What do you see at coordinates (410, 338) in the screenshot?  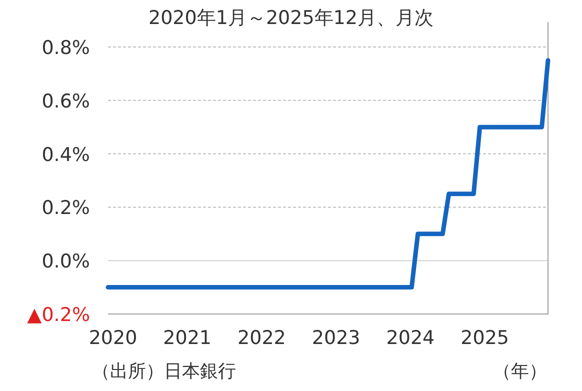 I see `x-tick-label: 2024` at bounding box center [410, 338].